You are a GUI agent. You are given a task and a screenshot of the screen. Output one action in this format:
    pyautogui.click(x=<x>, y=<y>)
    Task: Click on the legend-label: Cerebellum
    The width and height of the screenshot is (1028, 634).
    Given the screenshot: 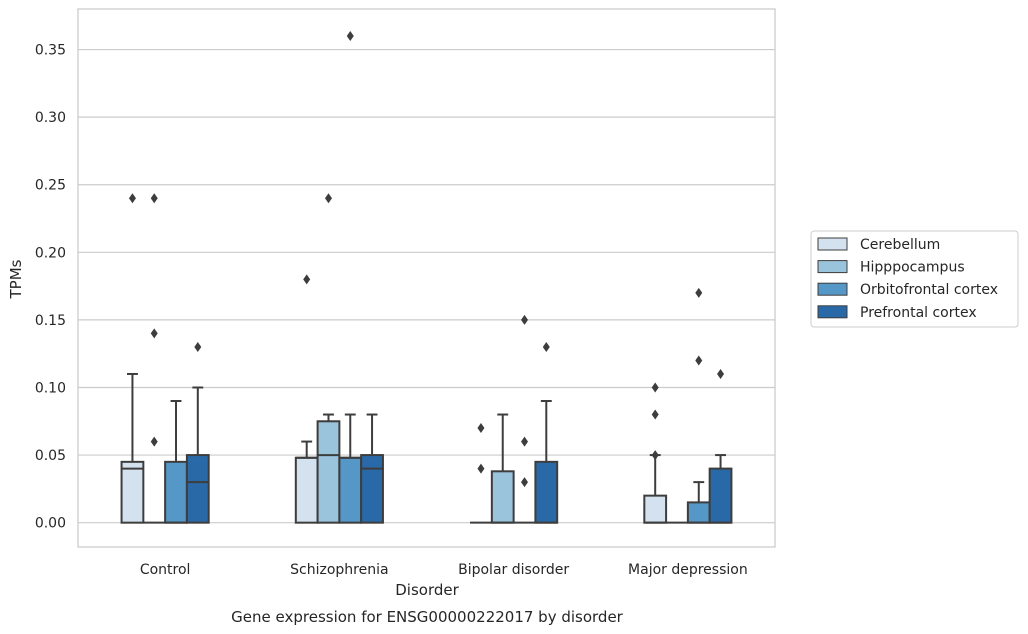 What is the action you would take?
    pyautogui.click(x=900, y=245)
    